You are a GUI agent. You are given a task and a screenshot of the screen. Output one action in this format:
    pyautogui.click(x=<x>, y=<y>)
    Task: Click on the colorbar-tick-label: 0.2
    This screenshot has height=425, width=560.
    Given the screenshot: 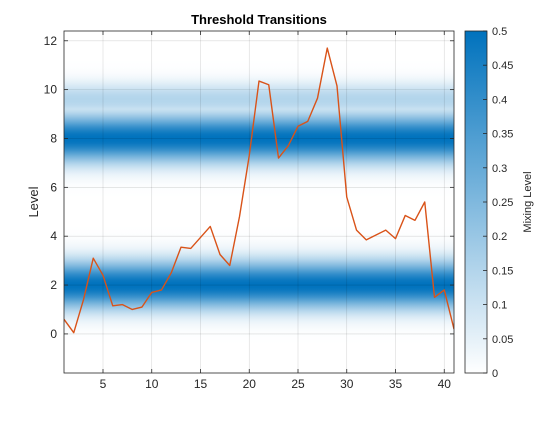 What is the action you would take?
    pyautogui.click(x=499, y=237)
    